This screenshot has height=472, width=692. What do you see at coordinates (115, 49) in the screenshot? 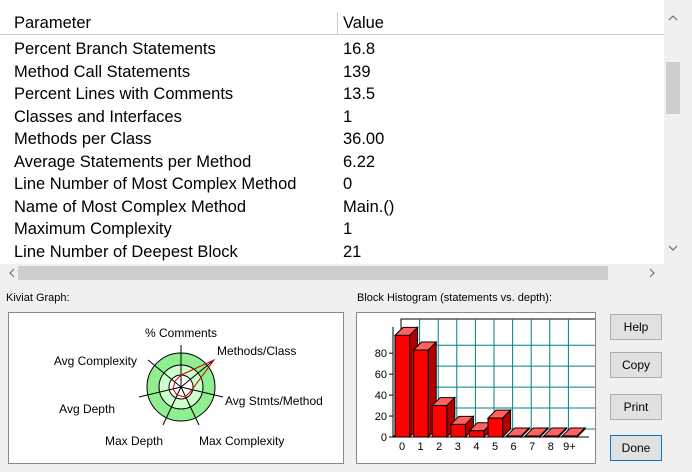
I see `parameter-cell: Percent Branch Statements` at bounding box center [115, 49].